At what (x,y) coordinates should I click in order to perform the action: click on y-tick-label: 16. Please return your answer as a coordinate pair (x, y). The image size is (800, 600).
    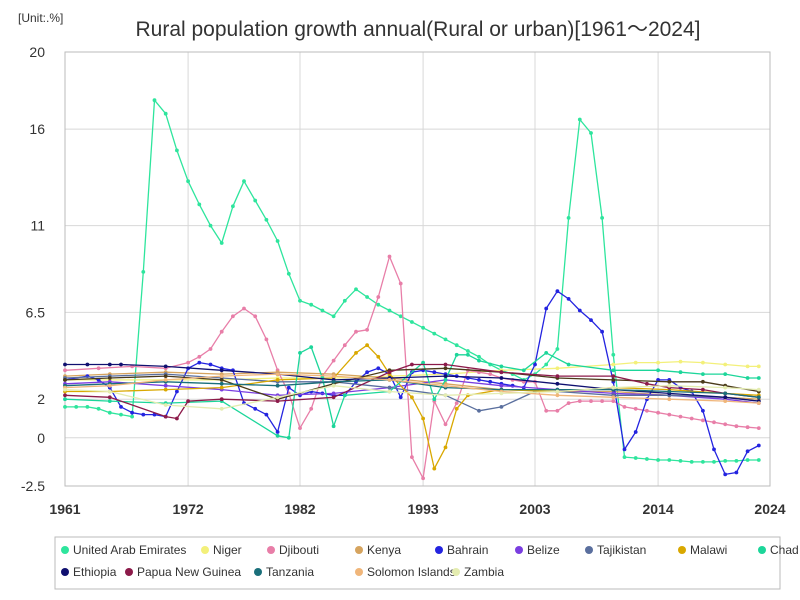
    Looking at the image, I should click on (37, 129).